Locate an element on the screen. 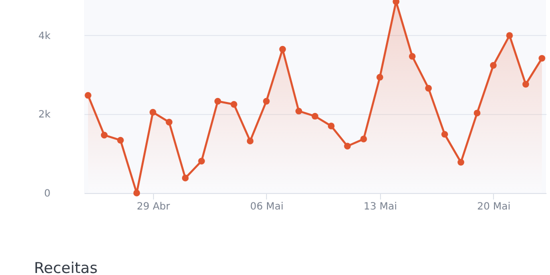  text: Receitas is located at coordinates (66, 267).